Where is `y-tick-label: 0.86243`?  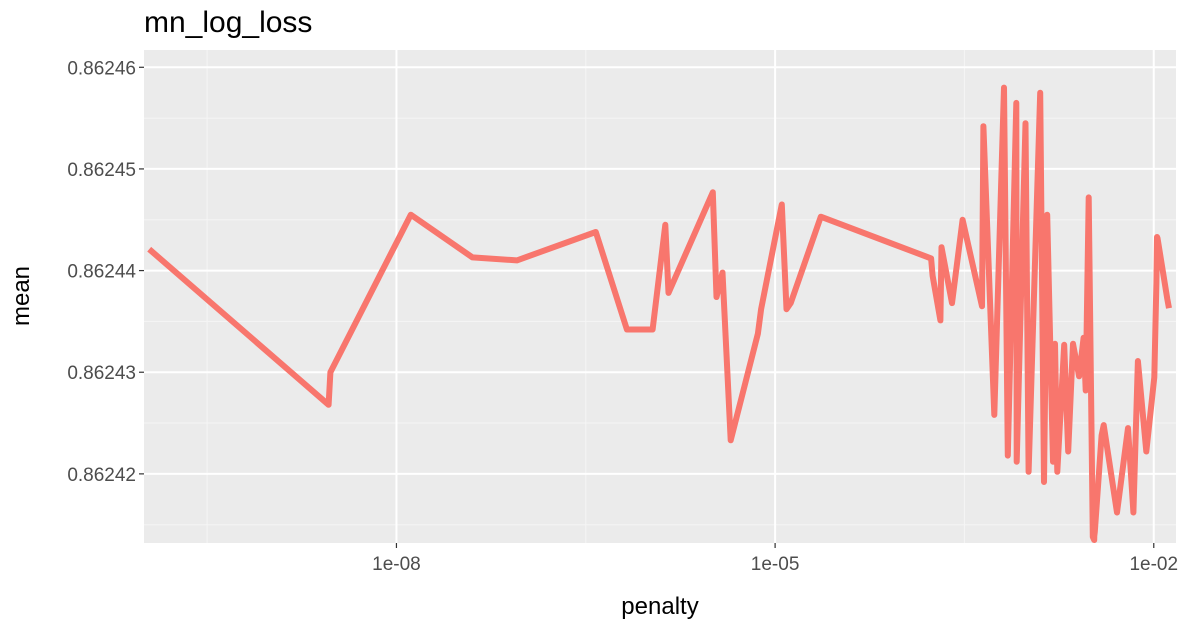 y-tick-label: 0.86243 is located at coordinates (101, 373).